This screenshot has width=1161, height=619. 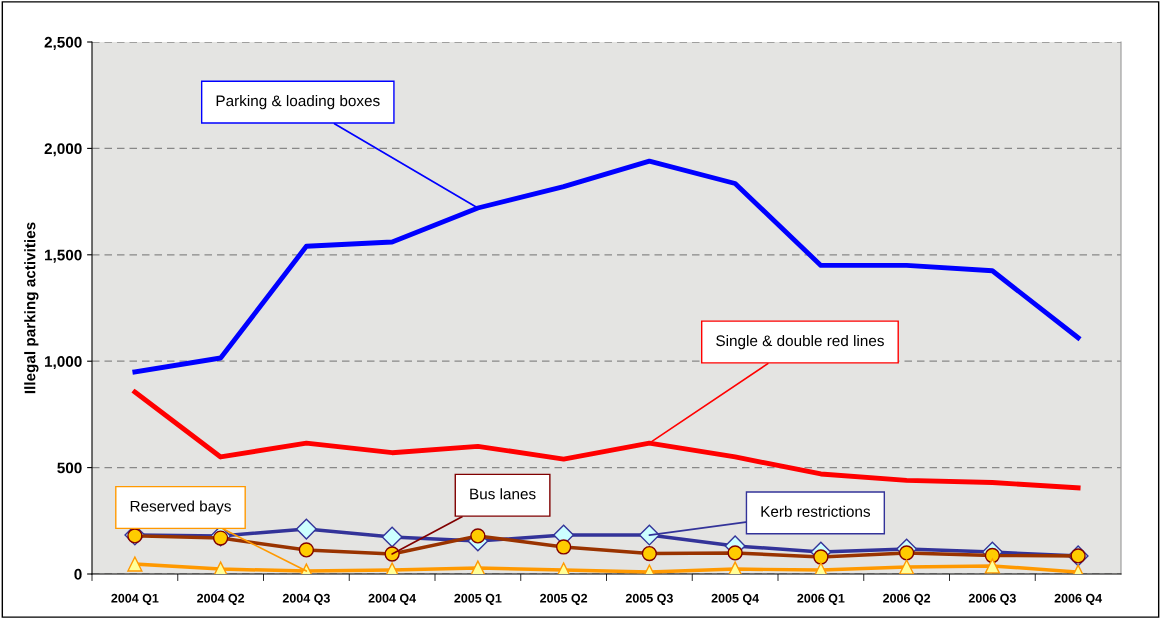 I want to click on y-tick-label: 1,000, so click(x=63, y=363).